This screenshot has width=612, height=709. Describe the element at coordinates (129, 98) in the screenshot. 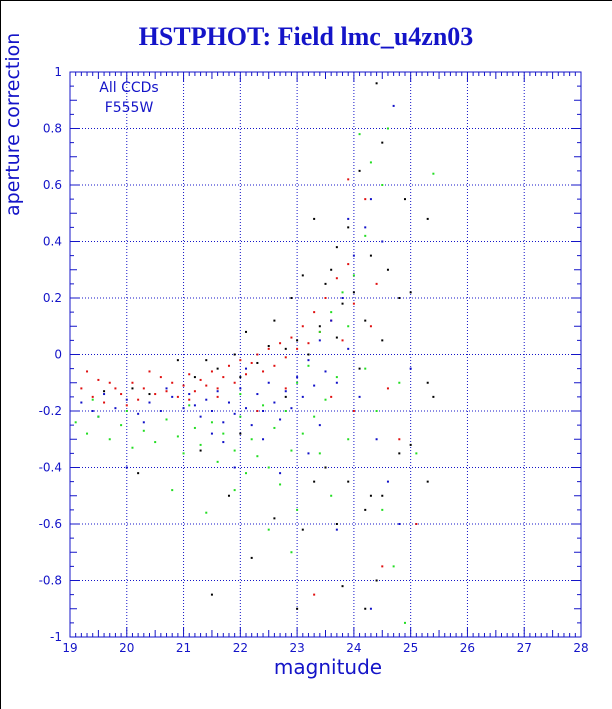

I see `annotation-box: All CCDs F555W` at that location.